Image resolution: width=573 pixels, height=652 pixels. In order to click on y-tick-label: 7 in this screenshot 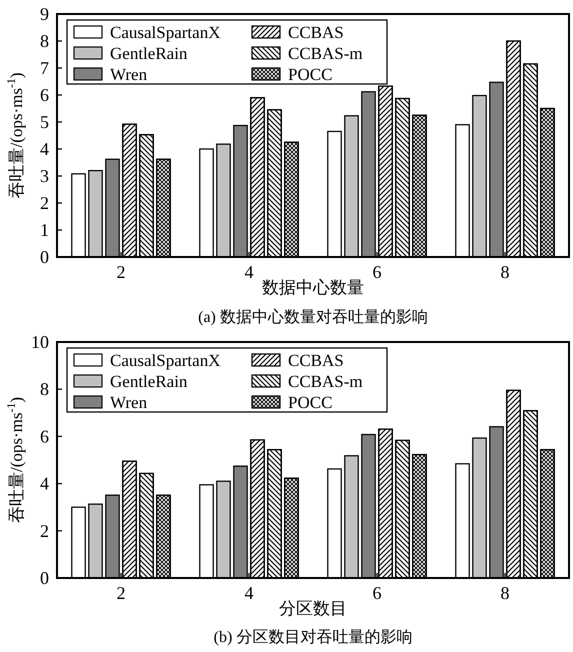, I will do `click(44, 68)`.